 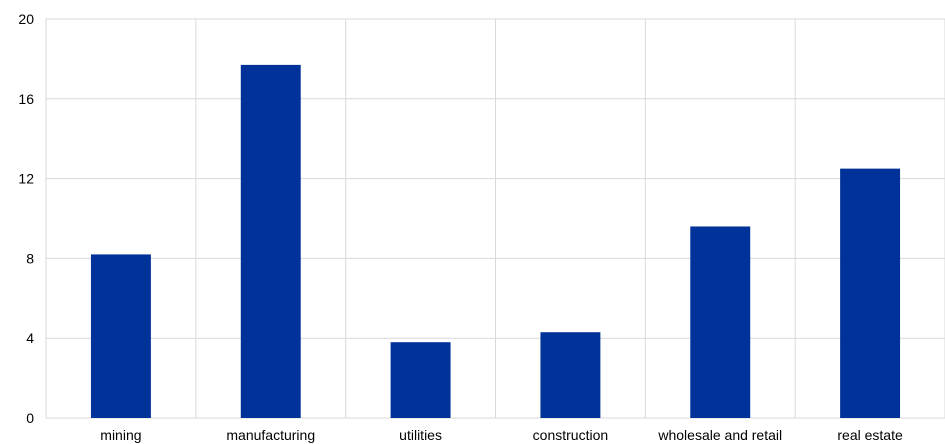 I want to click on y-tick-label: 12, so click(x=26, y=179).